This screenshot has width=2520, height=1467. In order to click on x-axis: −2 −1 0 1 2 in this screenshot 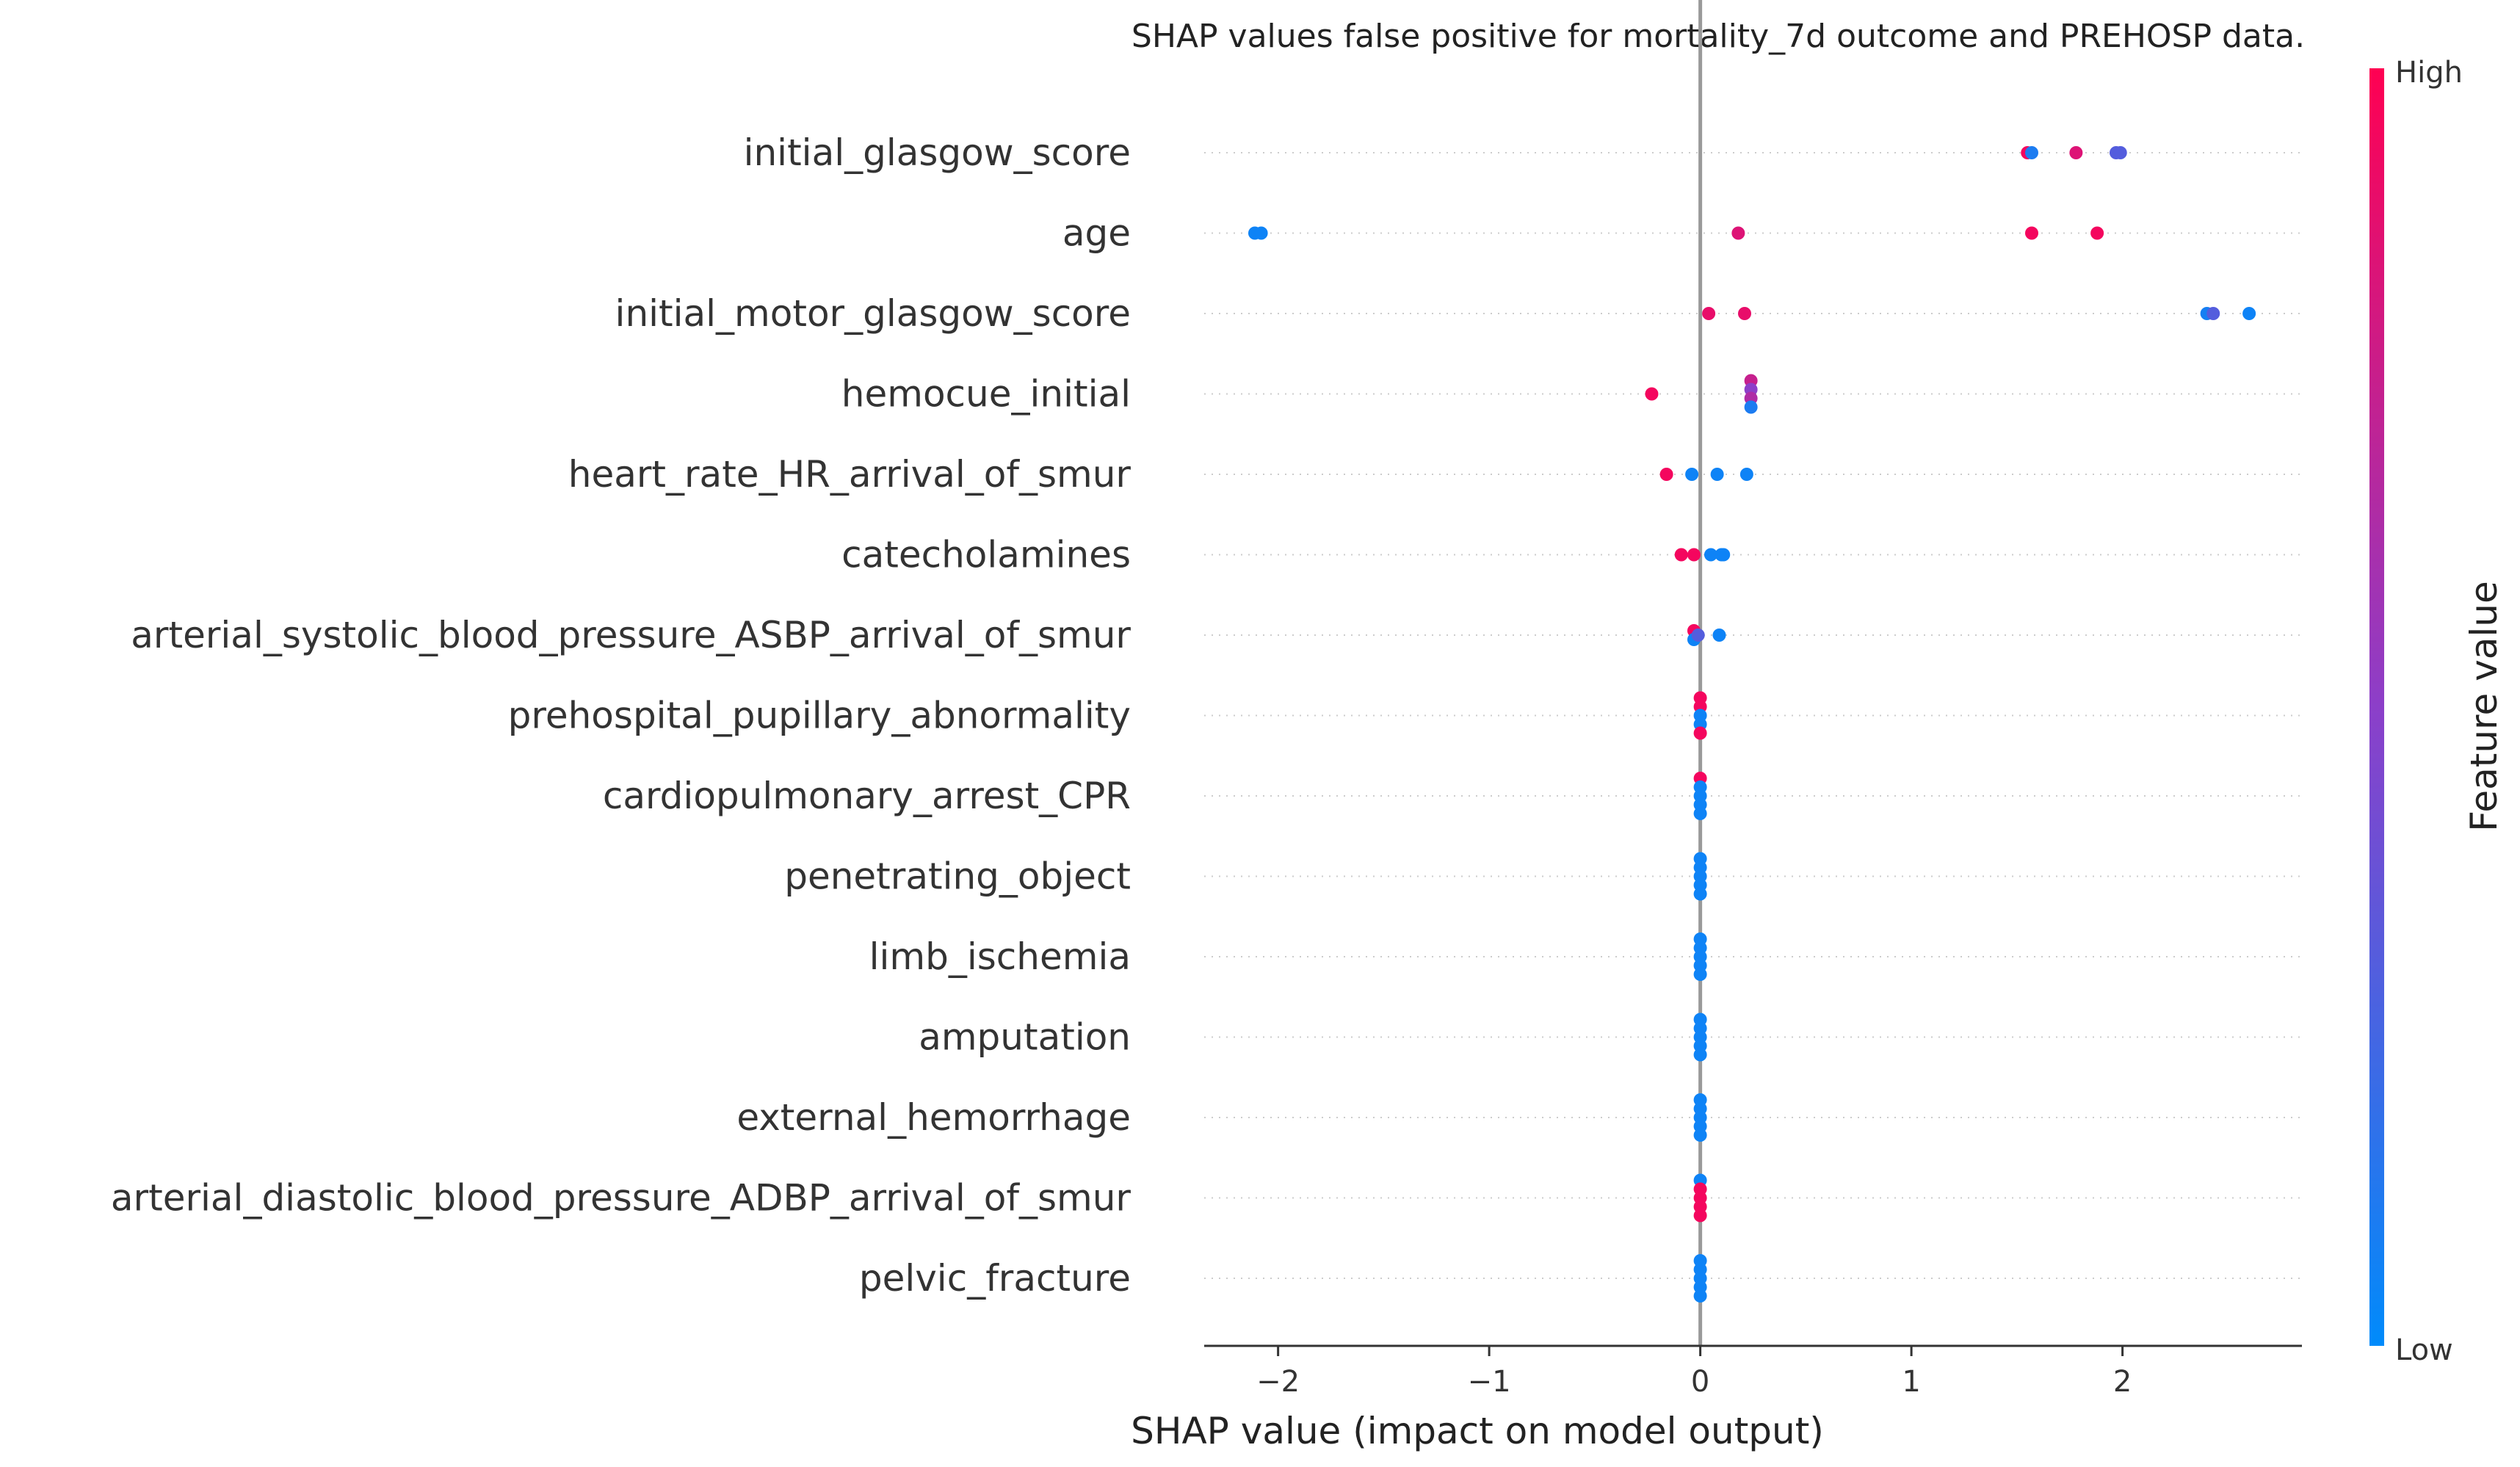, I will do `click(1753, 1371)`.